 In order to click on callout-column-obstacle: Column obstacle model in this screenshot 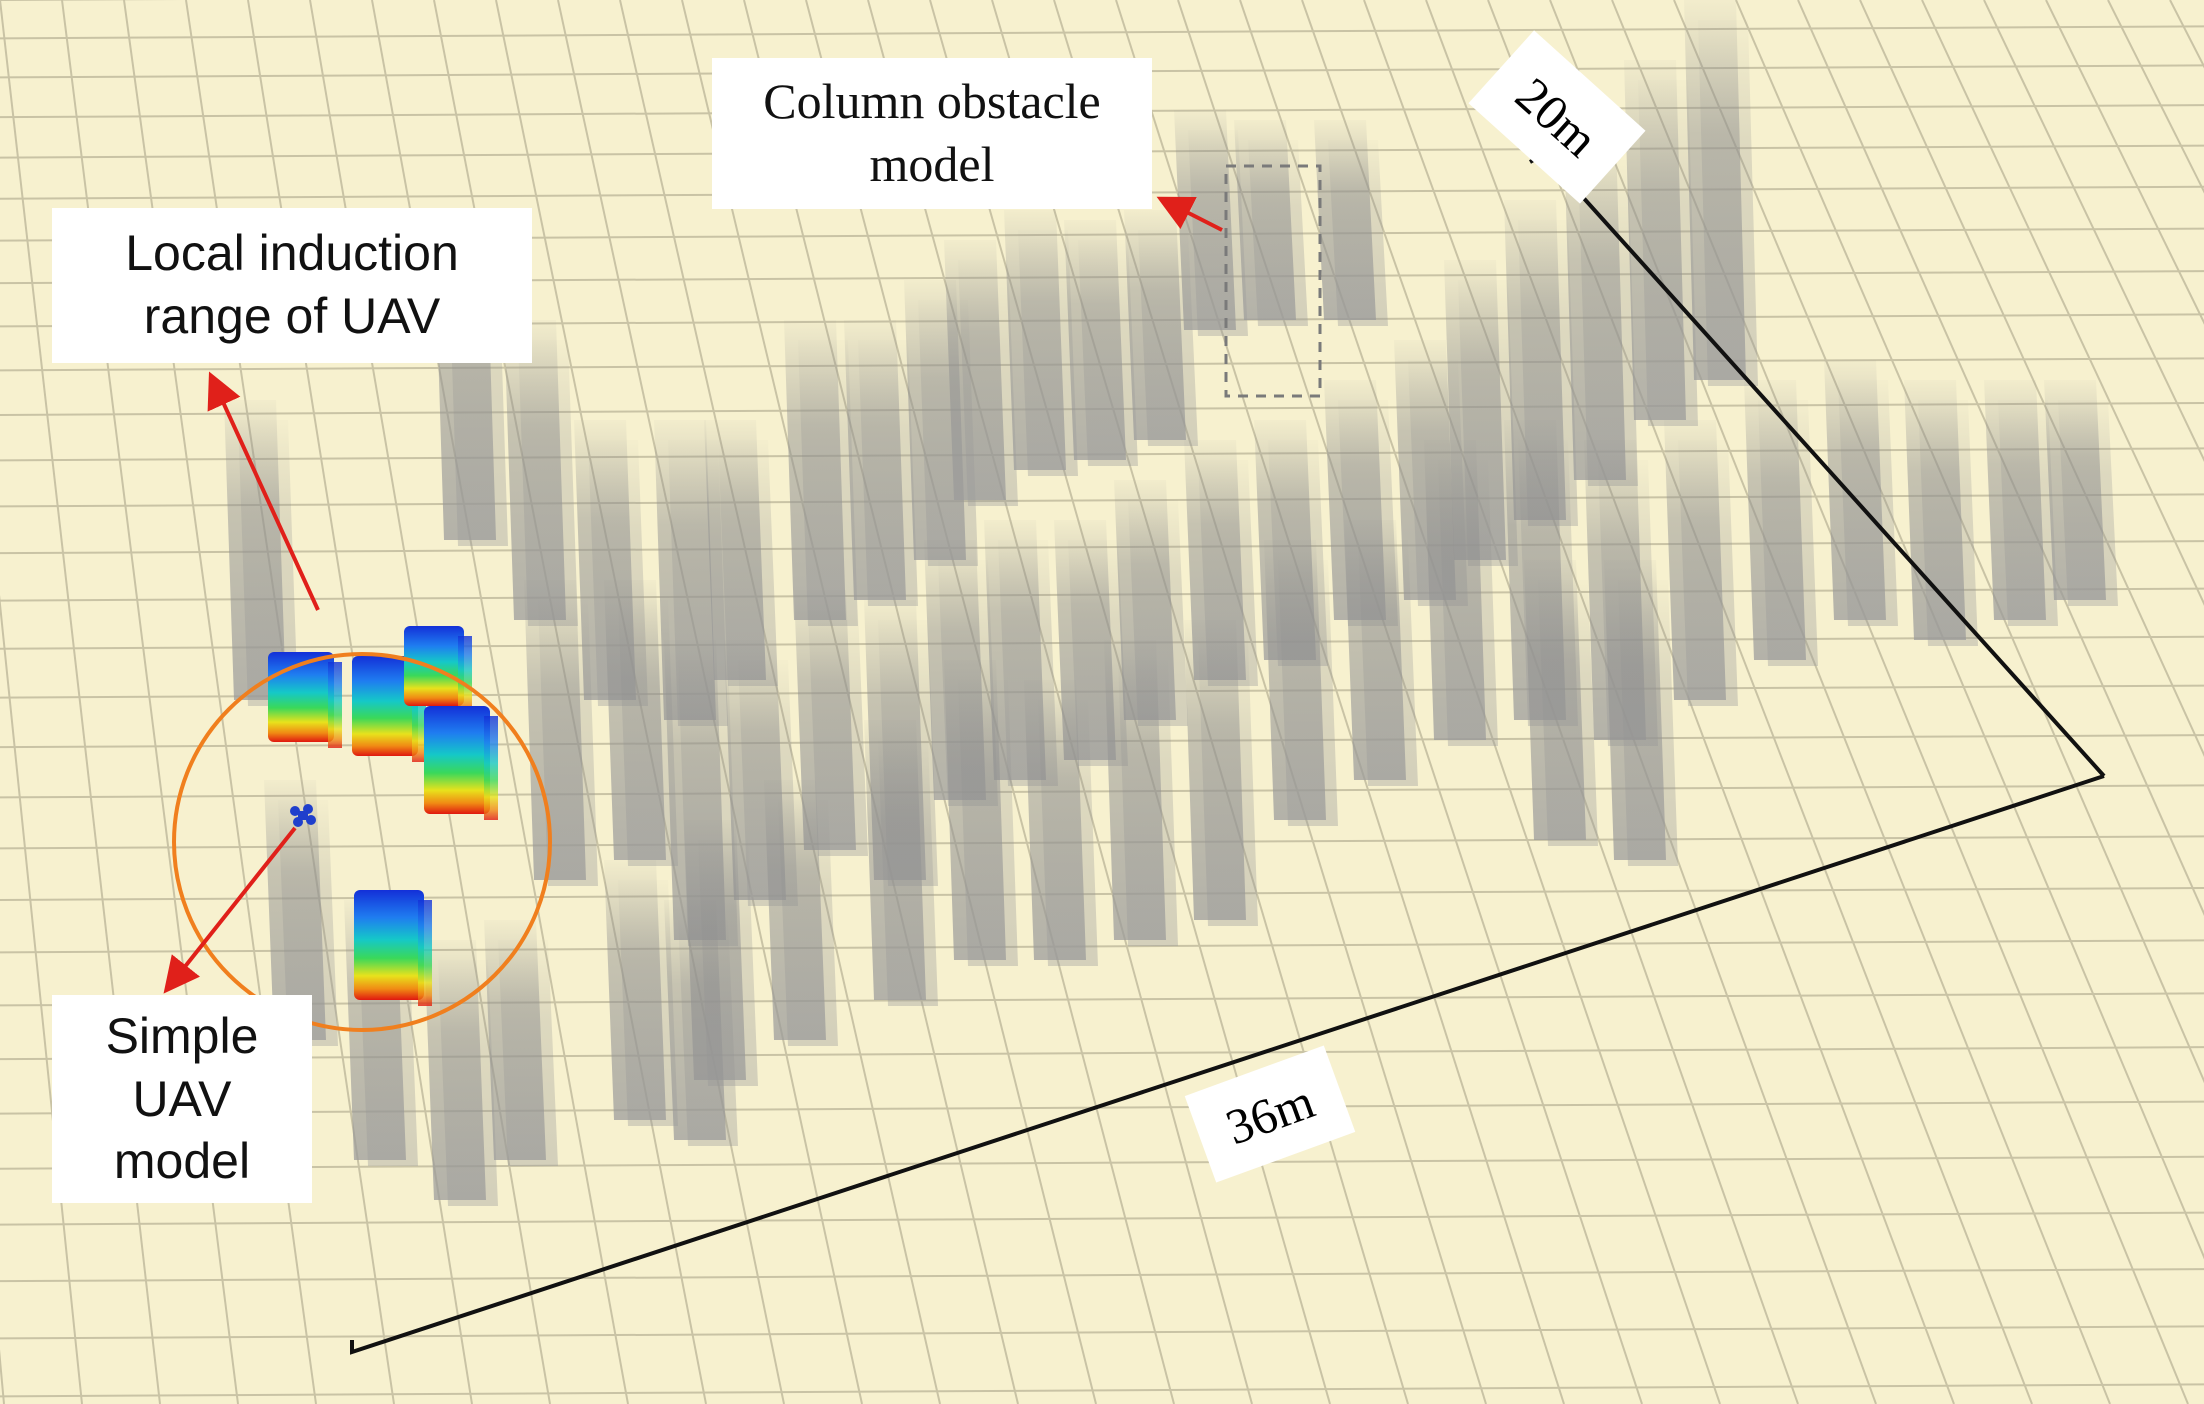, I will do `click(932, 133)`.